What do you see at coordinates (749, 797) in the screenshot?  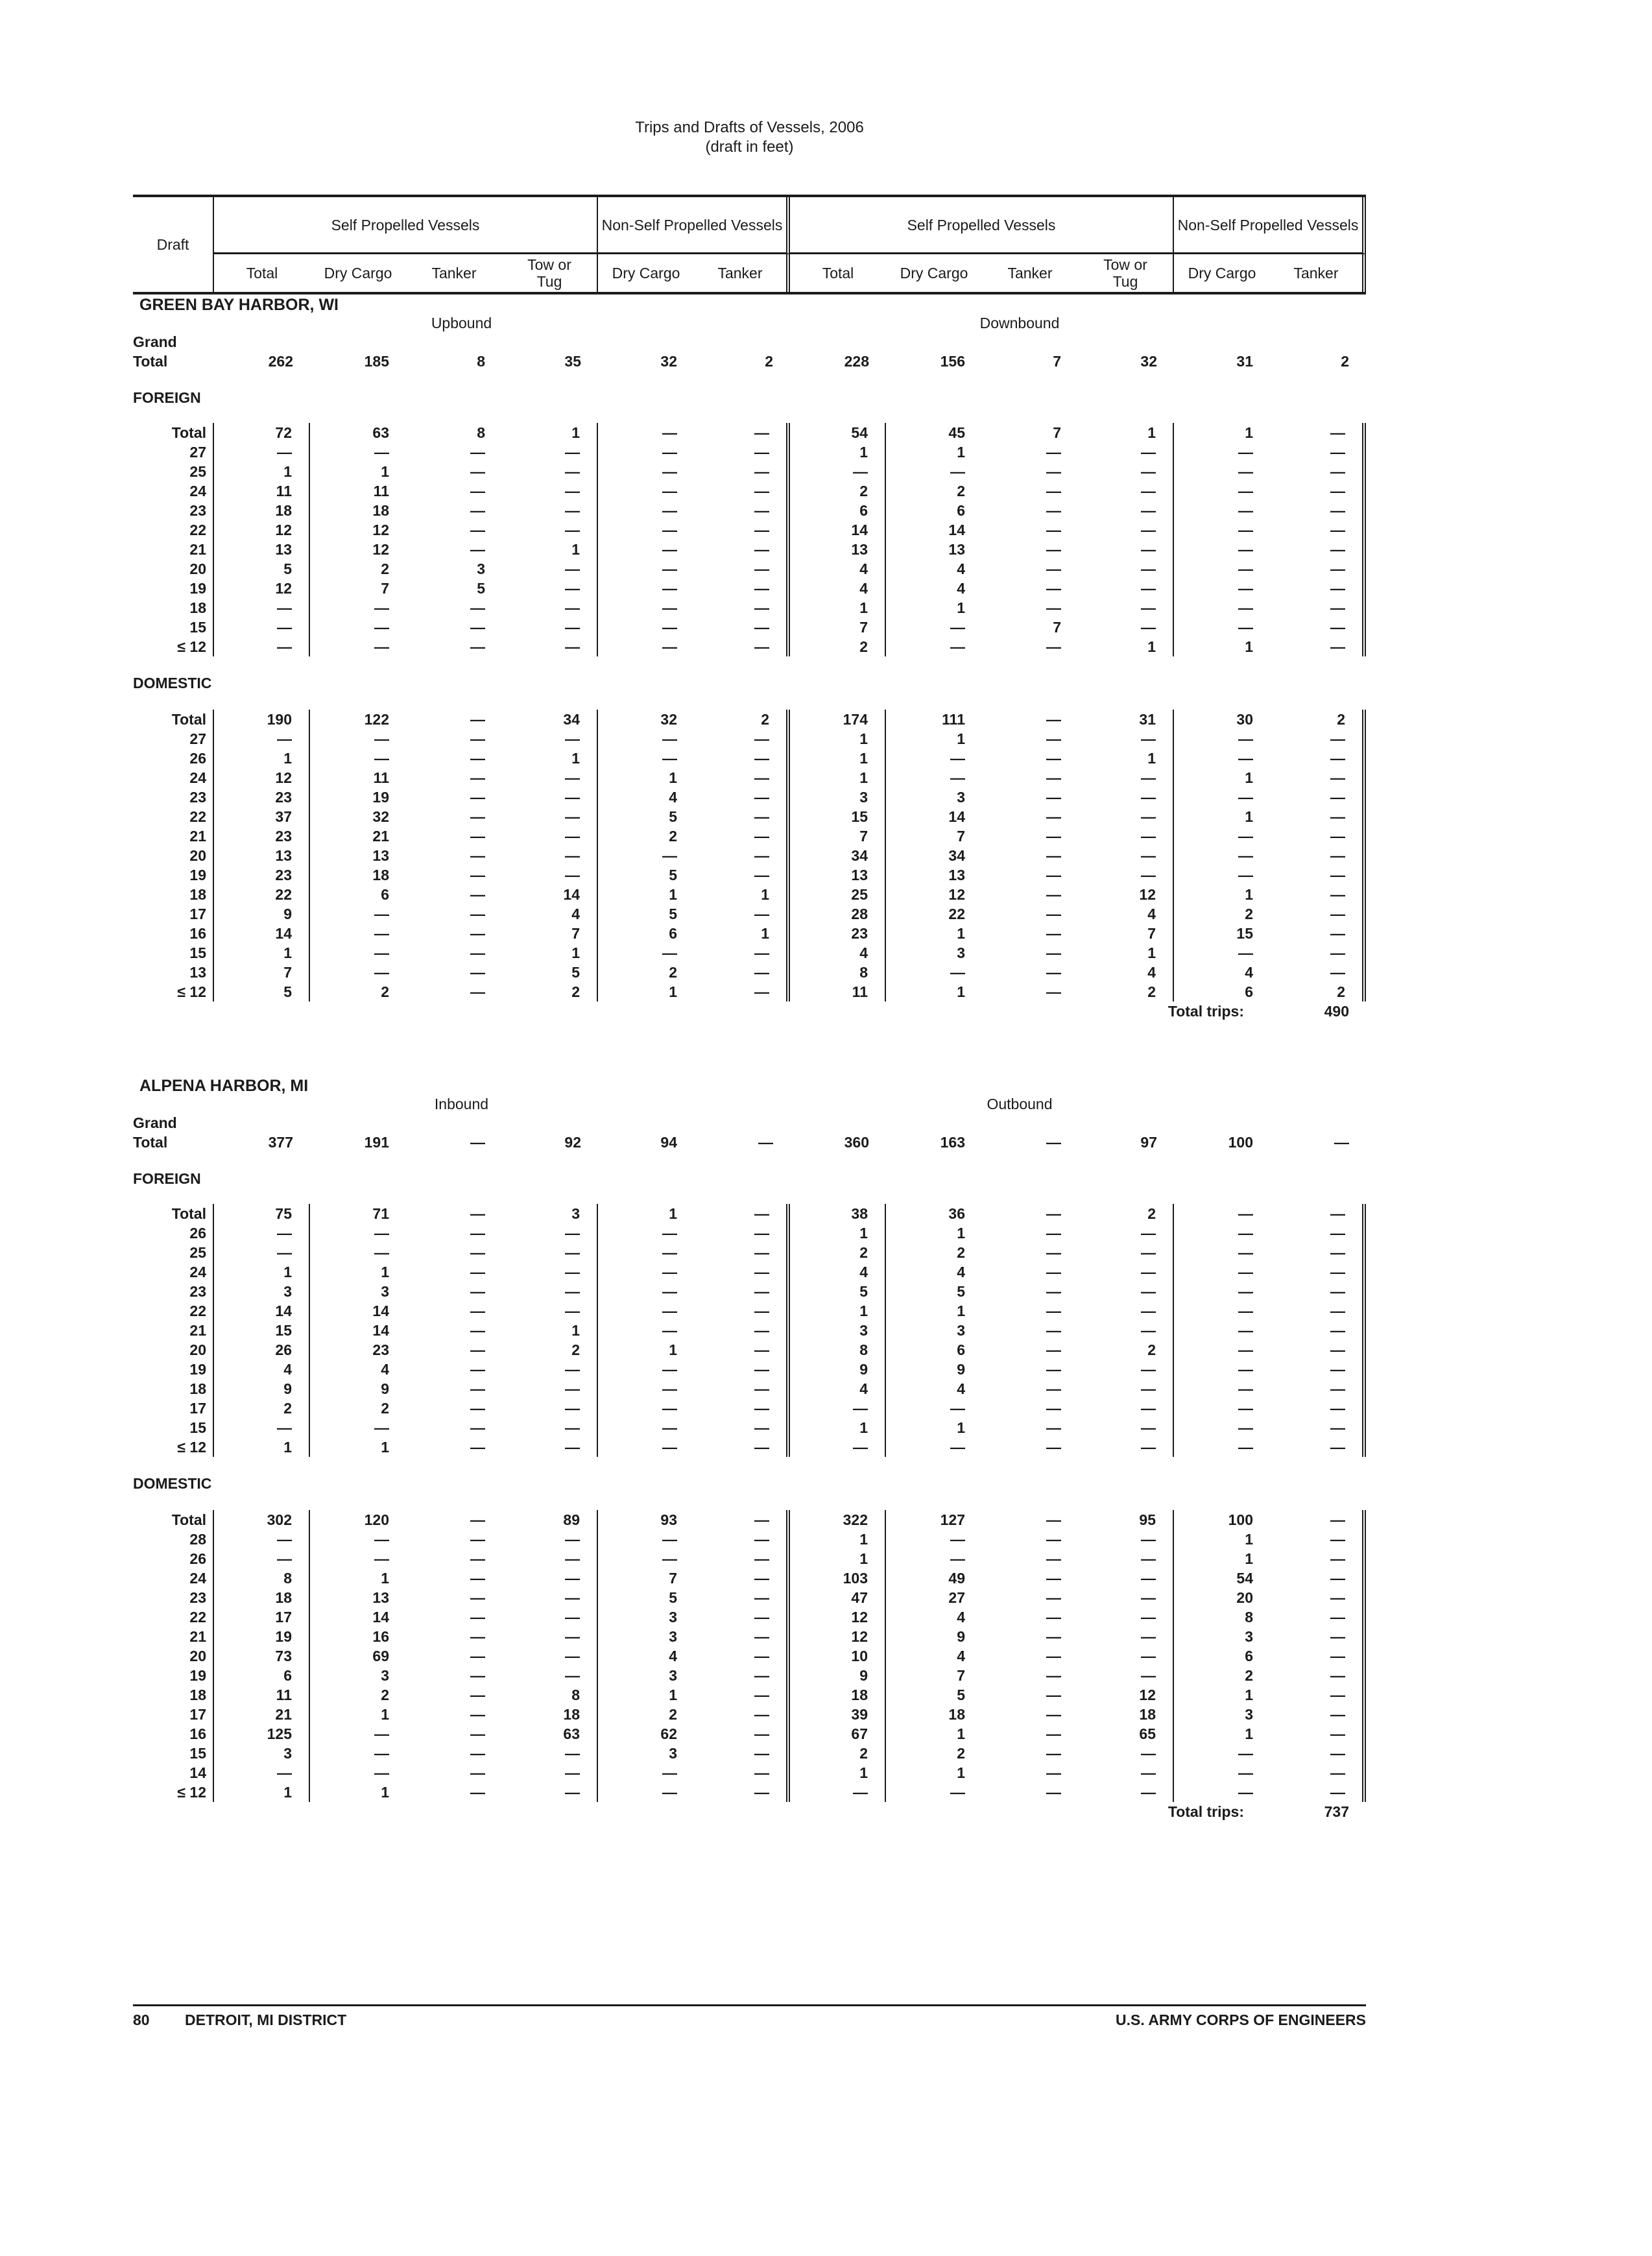 I see `table-row: 23 23 19— —4—3 3— — — —` at bounding box center [749, 797].